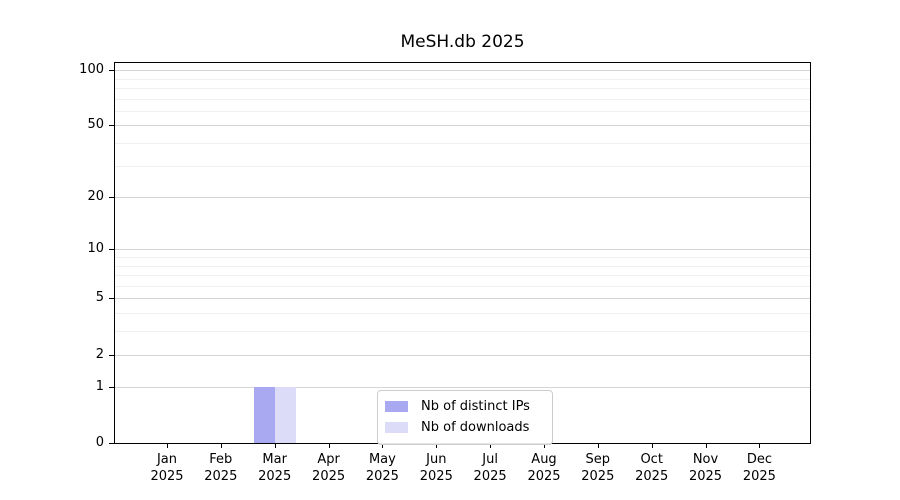 The width and height of the screenshot is (900, 500). I want to click on x-tick-month: Feb, so click(221, 459).